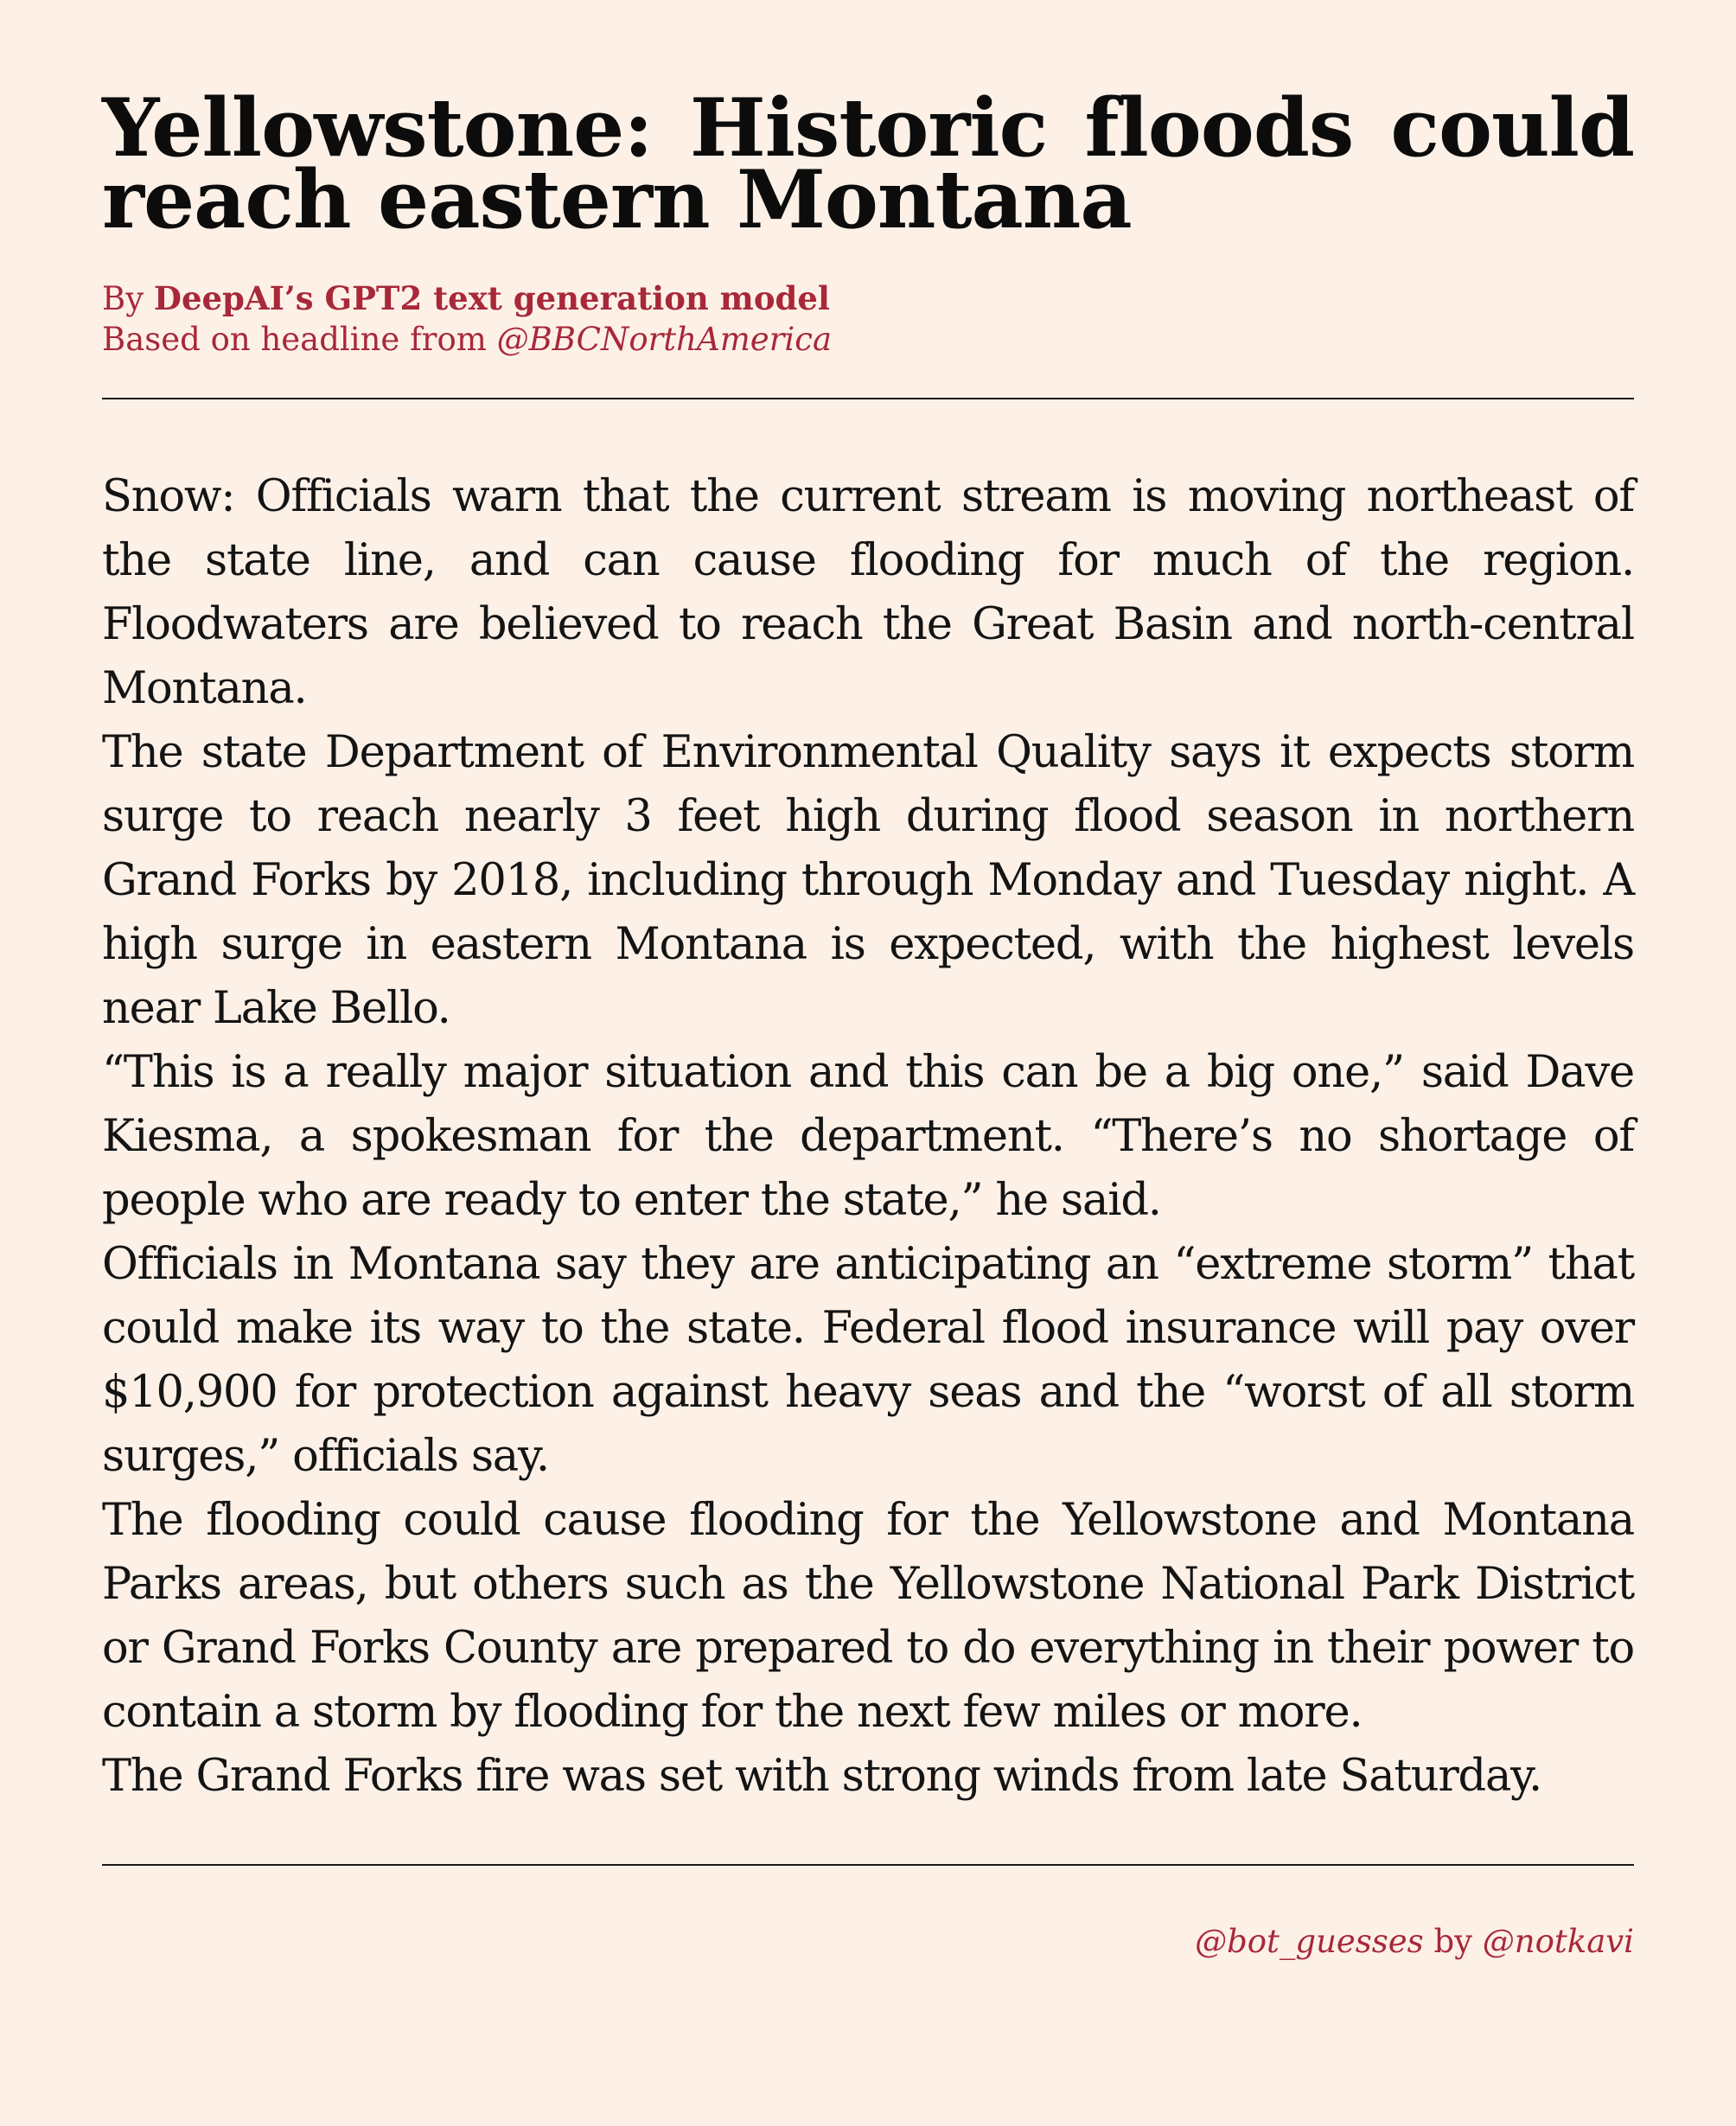 The image size is (1736, 2126). Describe the element at coordinates (1558, 1941) in the screenshot. I see `footer-author-handle: @notkavi` at that location.